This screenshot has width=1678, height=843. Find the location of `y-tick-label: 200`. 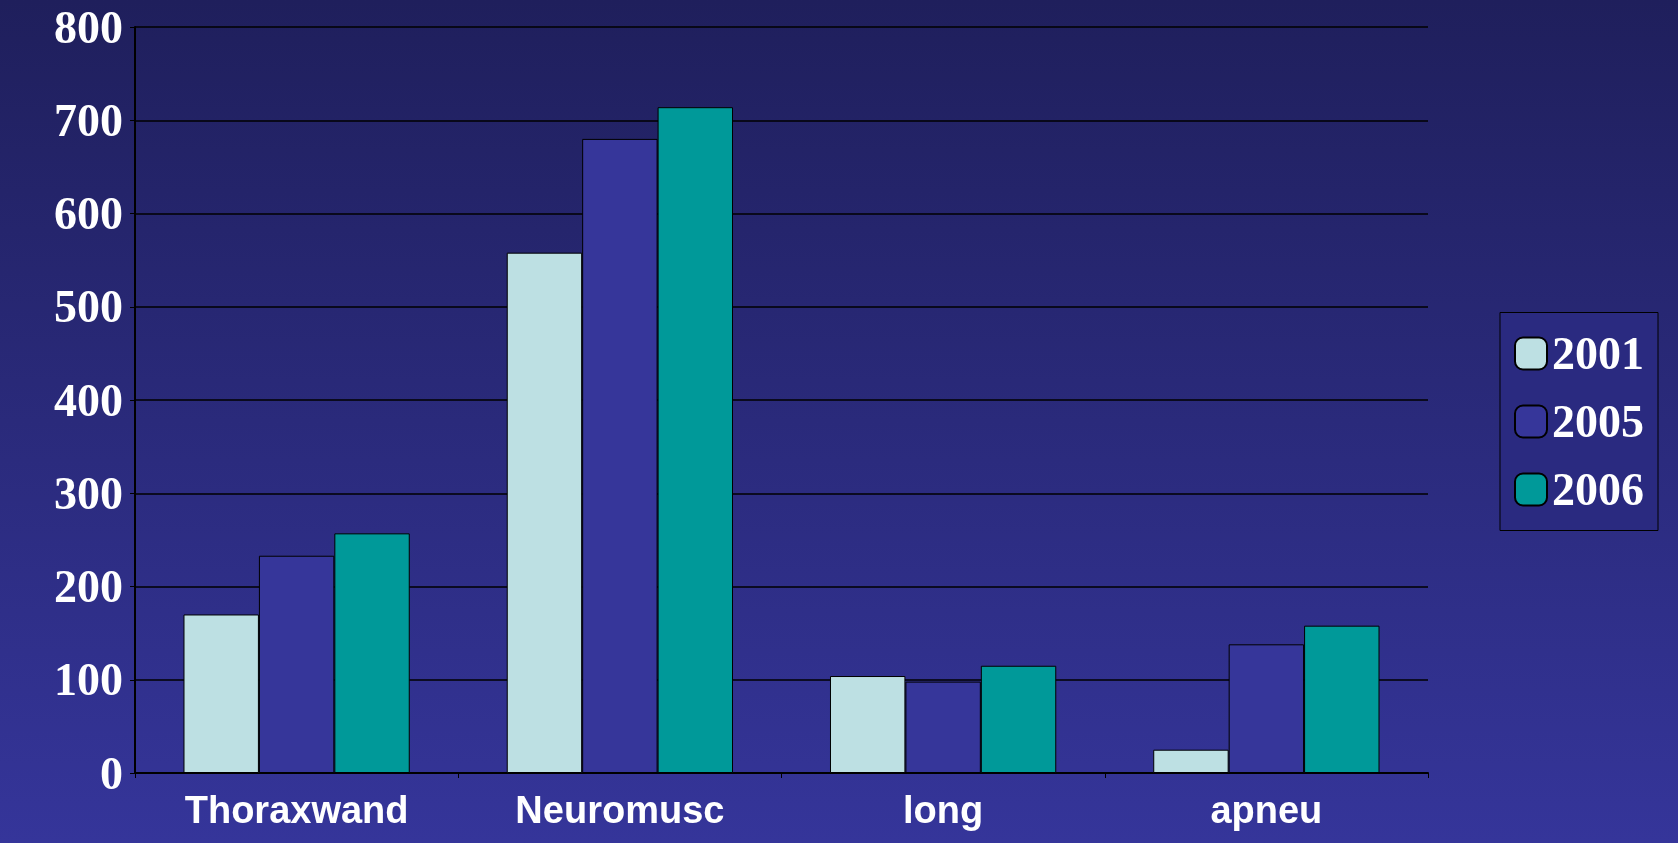

y-tick-label: 200 is located at coordinates (88, 586).